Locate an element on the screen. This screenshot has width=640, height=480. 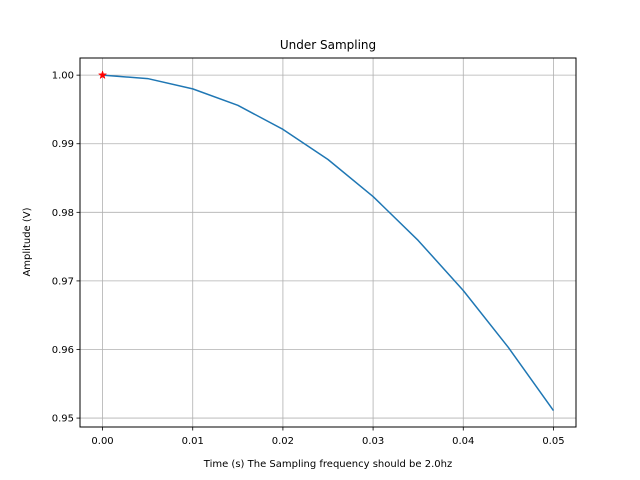
x-tick-label: 0.02 is located at coordinates (283, 441).